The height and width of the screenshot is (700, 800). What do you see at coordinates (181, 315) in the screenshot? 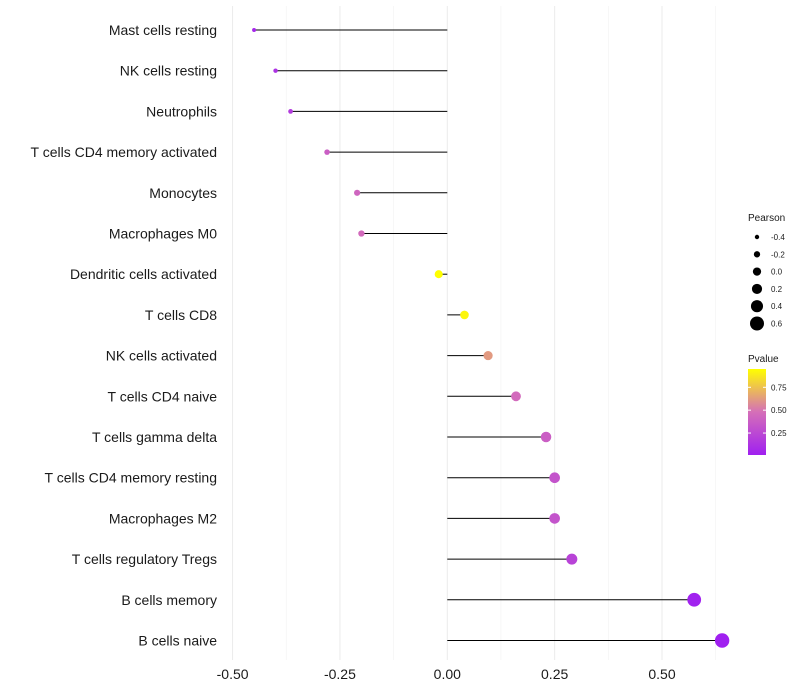
I see `category-label: T cells CD8` at bounding box center [181, 315].